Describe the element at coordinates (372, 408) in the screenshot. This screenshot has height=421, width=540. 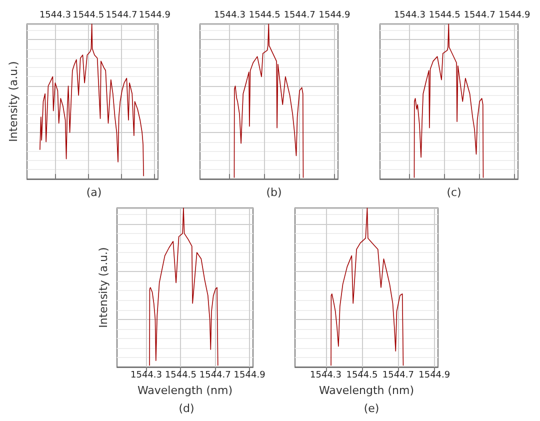
I see `text: (e)` at that location.